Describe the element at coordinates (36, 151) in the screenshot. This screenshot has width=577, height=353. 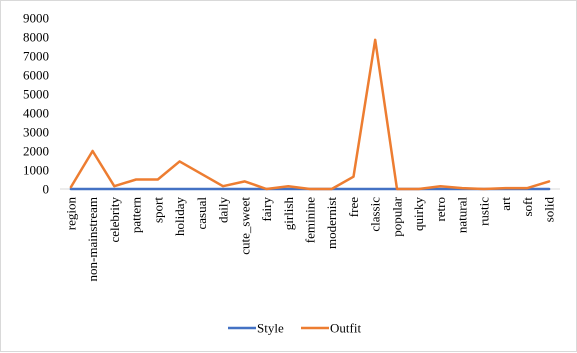
I see `y-tick-label: 2000` at that location.